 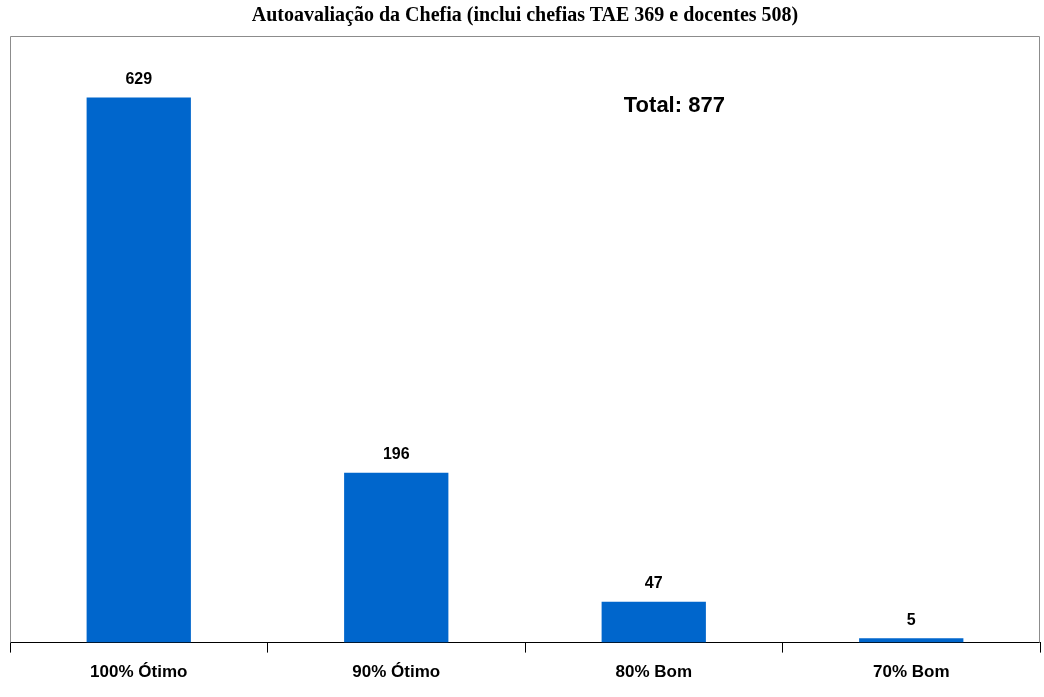 I want to click on data-label: 629, so click(x=139, y=78).